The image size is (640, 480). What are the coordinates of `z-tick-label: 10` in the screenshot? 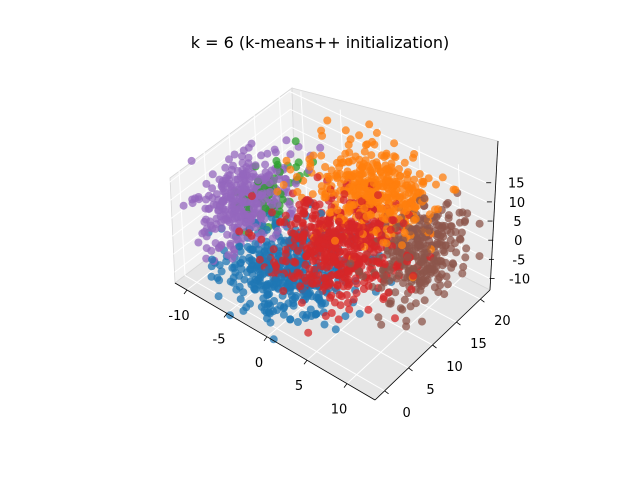 It's located at (517, 203).